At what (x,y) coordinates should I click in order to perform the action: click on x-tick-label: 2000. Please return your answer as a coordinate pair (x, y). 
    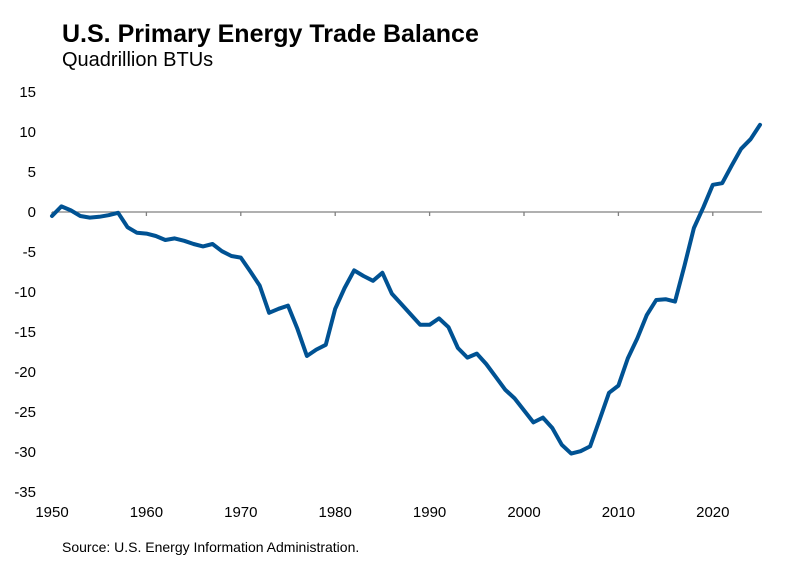
    Looking at the image, I should click on (523, 512).